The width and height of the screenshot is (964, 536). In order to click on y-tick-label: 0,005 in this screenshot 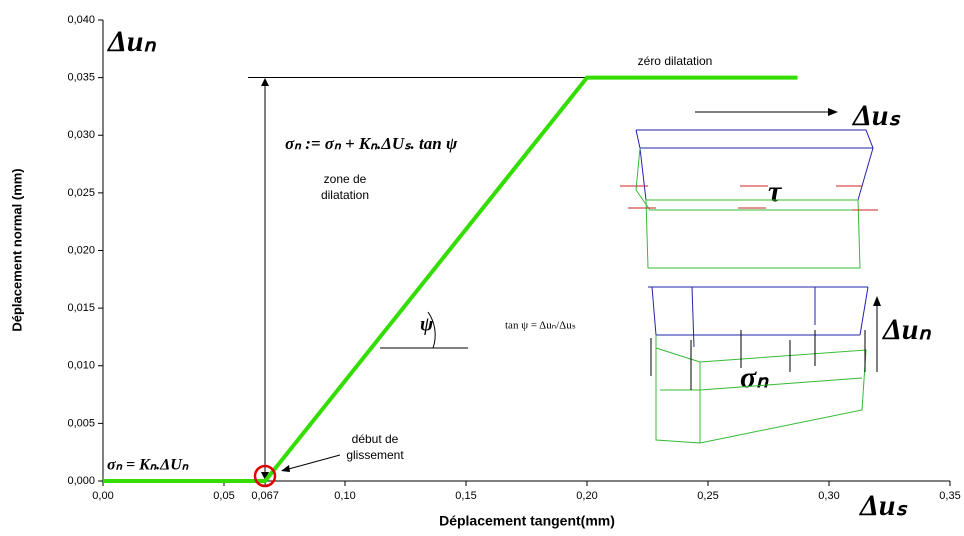, I will do `click(81, 423)`.